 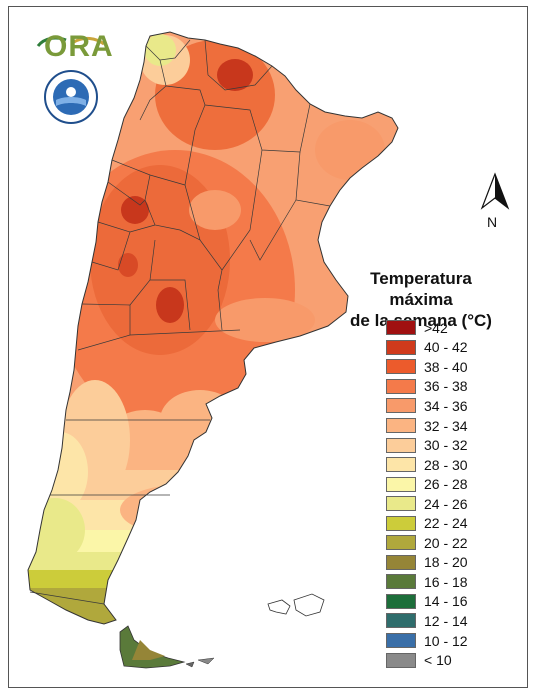 I want to click on legend-label: 40 - 42, so click(x=446, y=347).